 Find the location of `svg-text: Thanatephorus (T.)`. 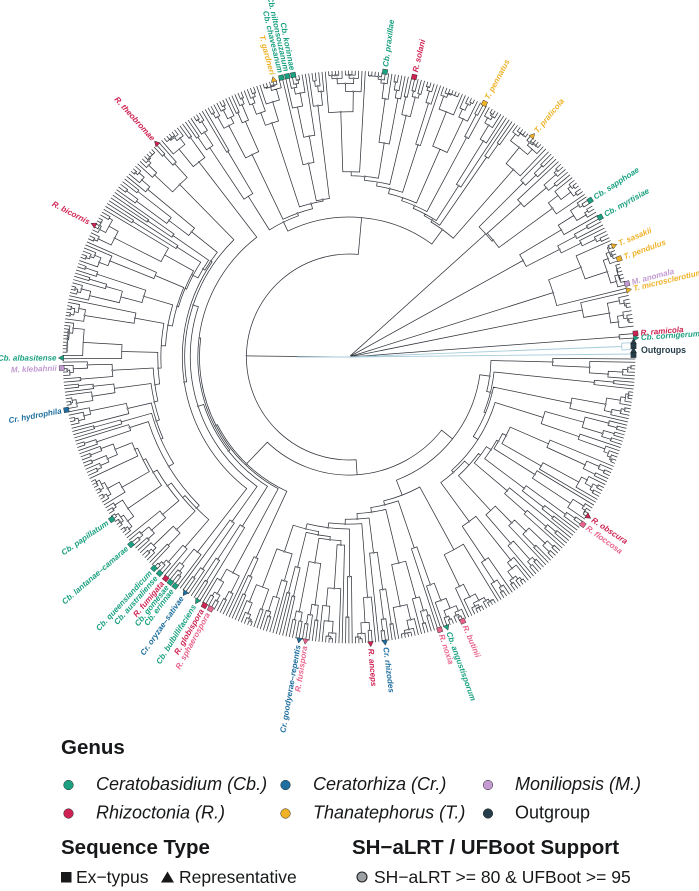

svg-text: Thanatephorus (T.) is located at coordinates (389, 813).